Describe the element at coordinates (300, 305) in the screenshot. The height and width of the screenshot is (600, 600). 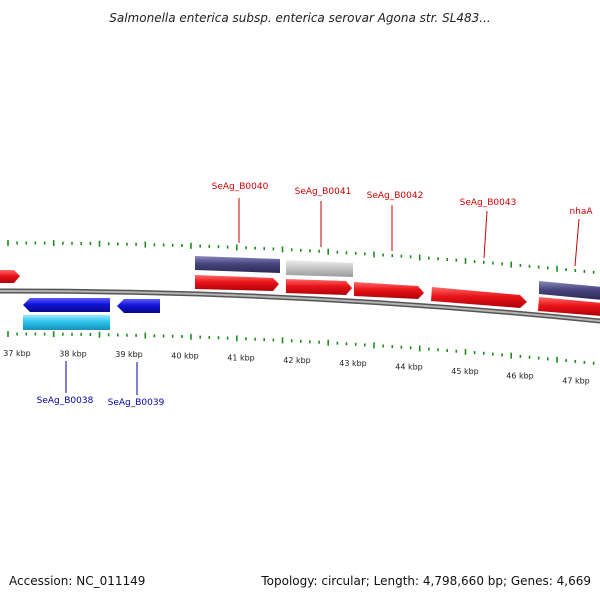
I see `genome-backbone-highlight` at that location.